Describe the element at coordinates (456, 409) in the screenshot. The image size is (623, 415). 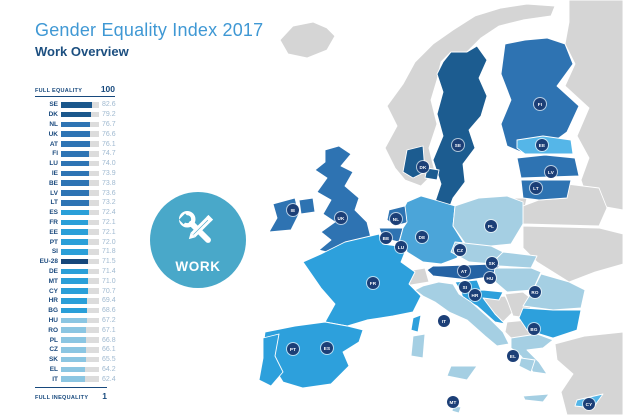
I see `map-country-mt` at that location.